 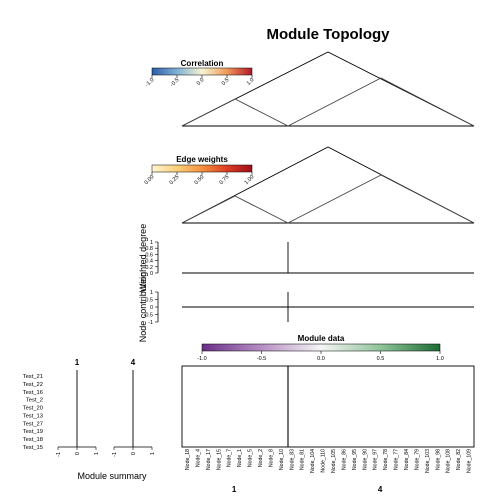 What do you see at coordinates (234, 489) in the screenshot?
I see `module-label: 1` at bounding box center [234, 489].